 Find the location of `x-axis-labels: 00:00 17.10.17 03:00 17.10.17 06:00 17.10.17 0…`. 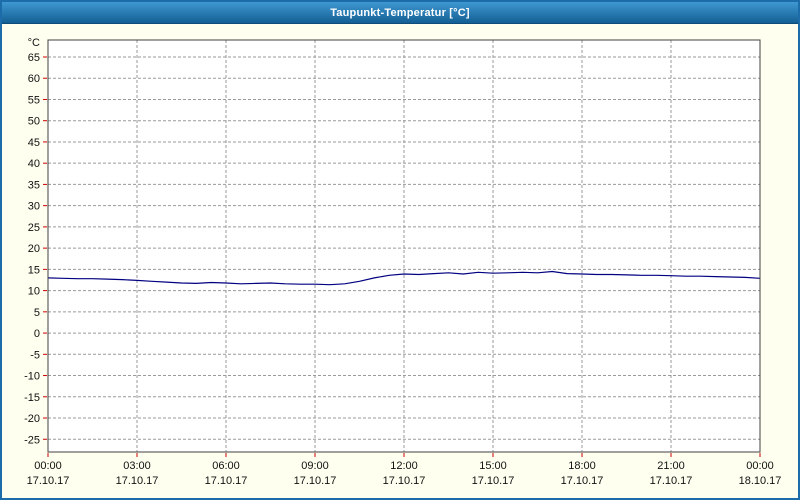

x-axis-labels: 00:00 17.10.17 03:00 17.10.17 06:00 17.10.17 0… is located at coordinates (404, 470).